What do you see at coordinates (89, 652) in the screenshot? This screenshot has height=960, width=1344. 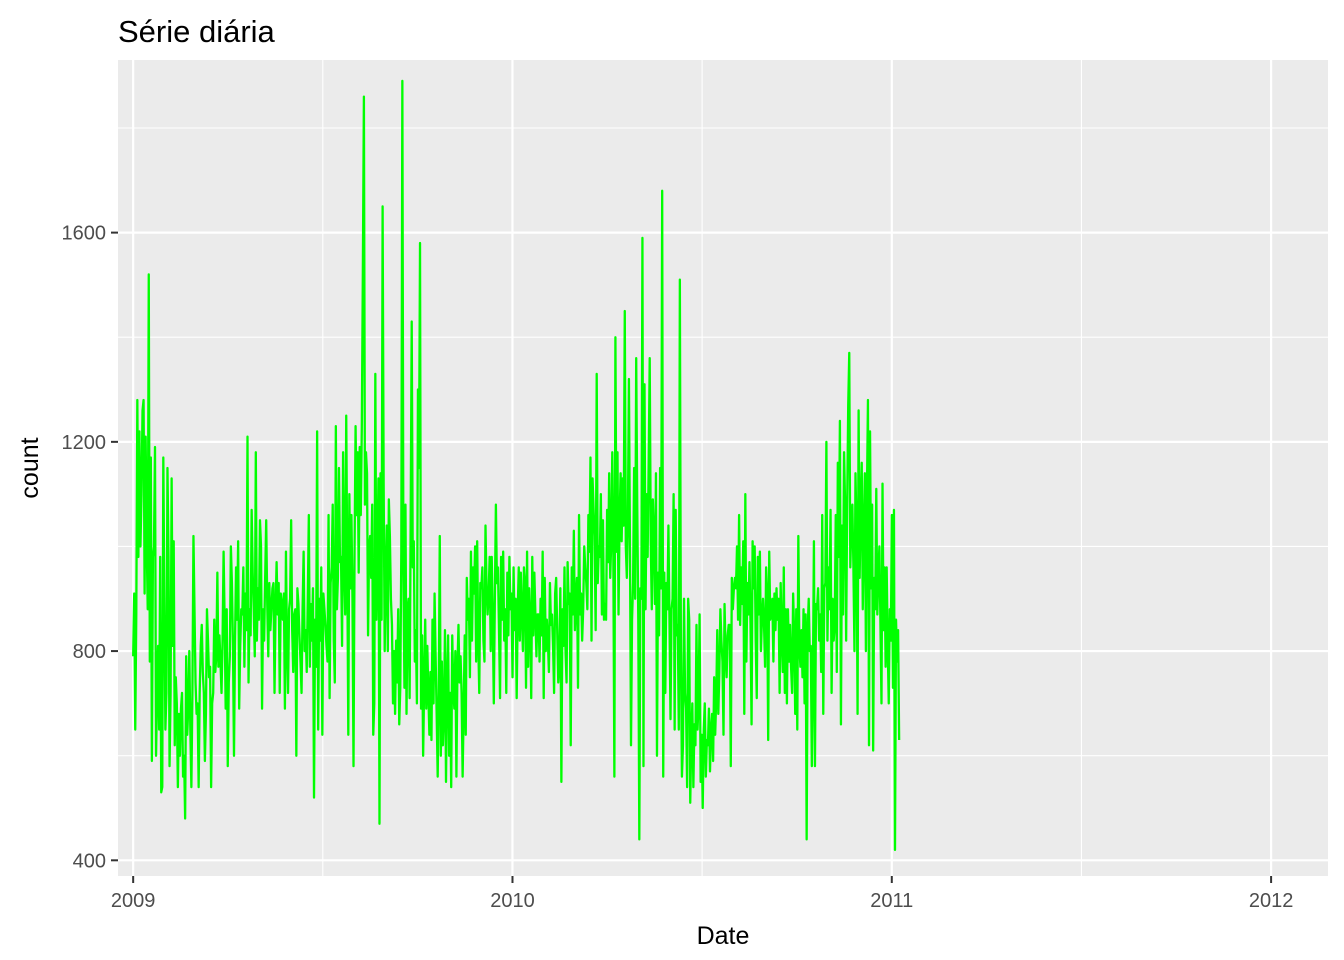 I see `y-tick-label-1: 800` at bounding box center [89, 652].